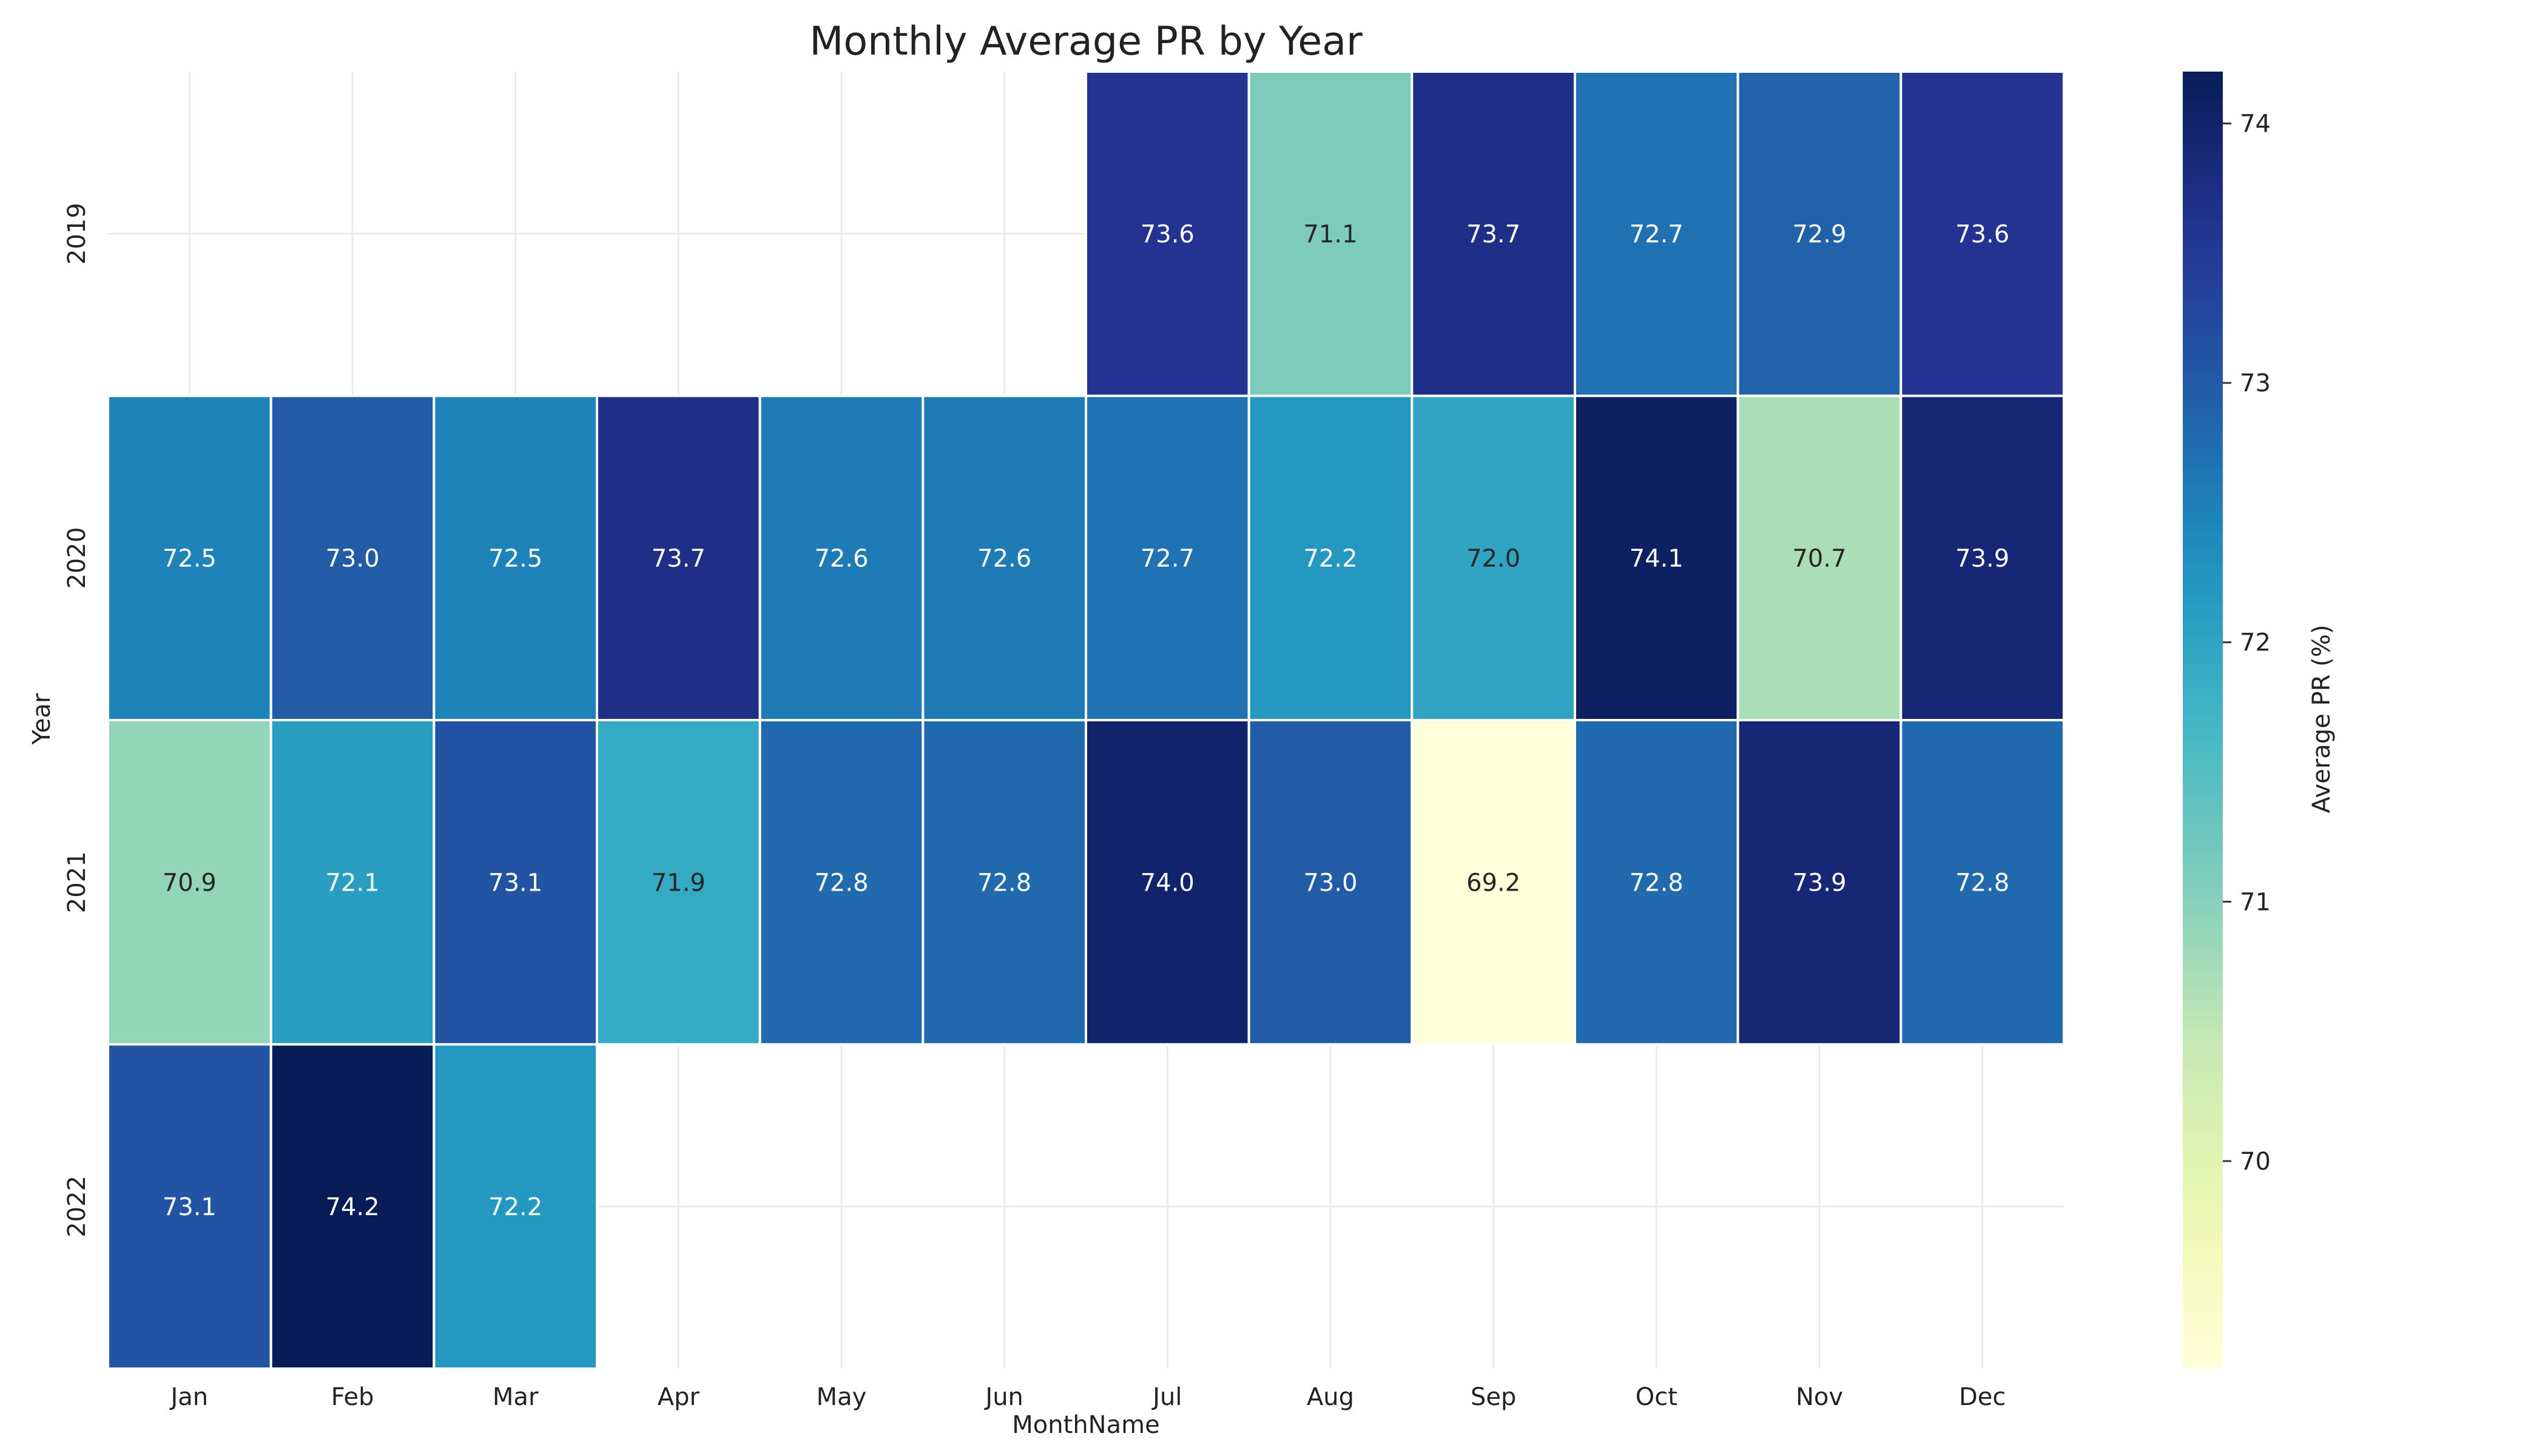  What do you see at coordinates (842, 1397) in the screenshot?
I see `x-tick-label: May` at bounding box center [842, 1397].